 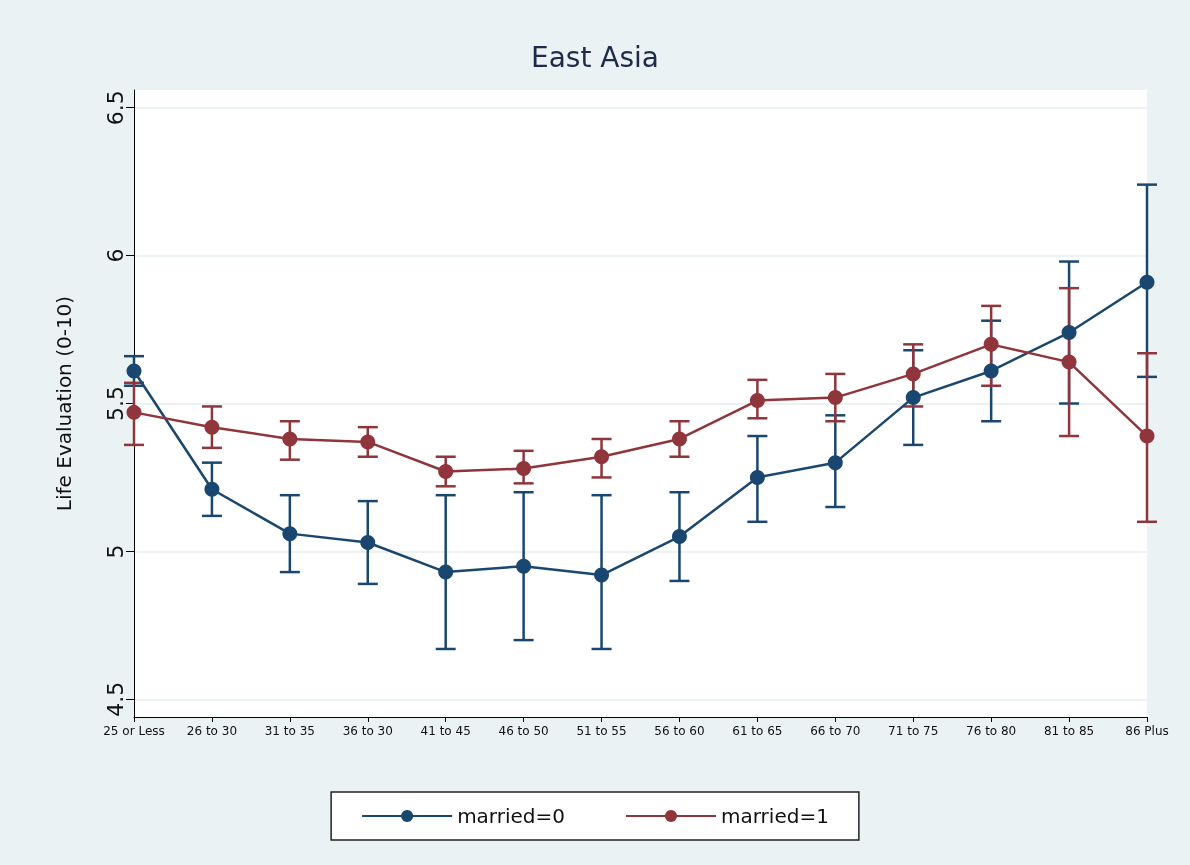 I want to click on x-tick-label: 56 to 60, so click(x=679, y=731).